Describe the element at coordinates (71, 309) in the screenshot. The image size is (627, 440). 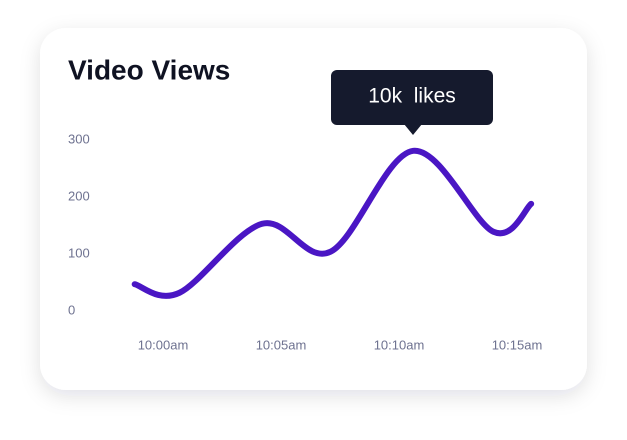
I see `y-tick-label: 0` at that location.